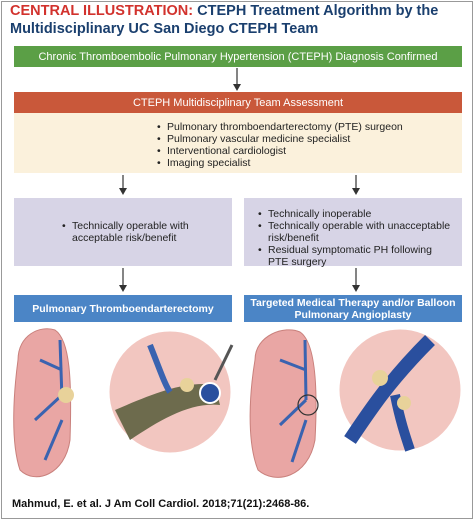  Describe the element at coordinates (284, 403) in the screenshot. I see `right-lung` at that location.